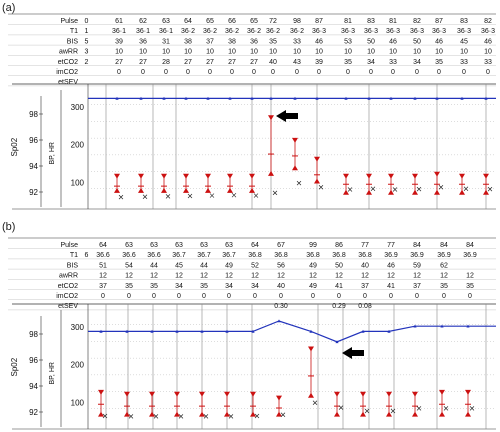 The image size is (500, 432). Describe the element at coordinates (464, 41) in the screenshot. I see `cell-value: 45` at that location.